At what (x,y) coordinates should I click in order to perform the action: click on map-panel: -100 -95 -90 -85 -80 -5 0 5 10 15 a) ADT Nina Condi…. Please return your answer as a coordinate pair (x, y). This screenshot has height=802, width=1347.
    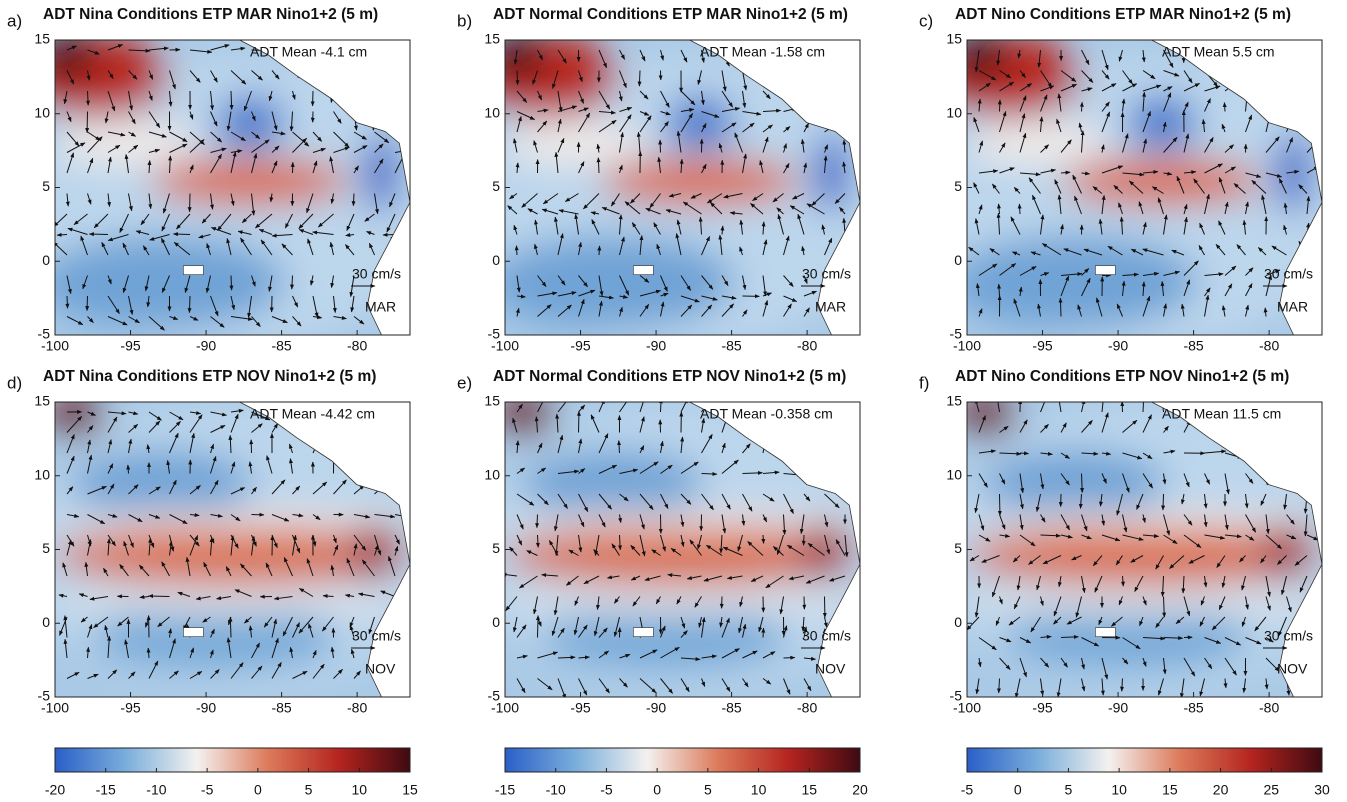
    Looking at the image, I should click on (209, 180).